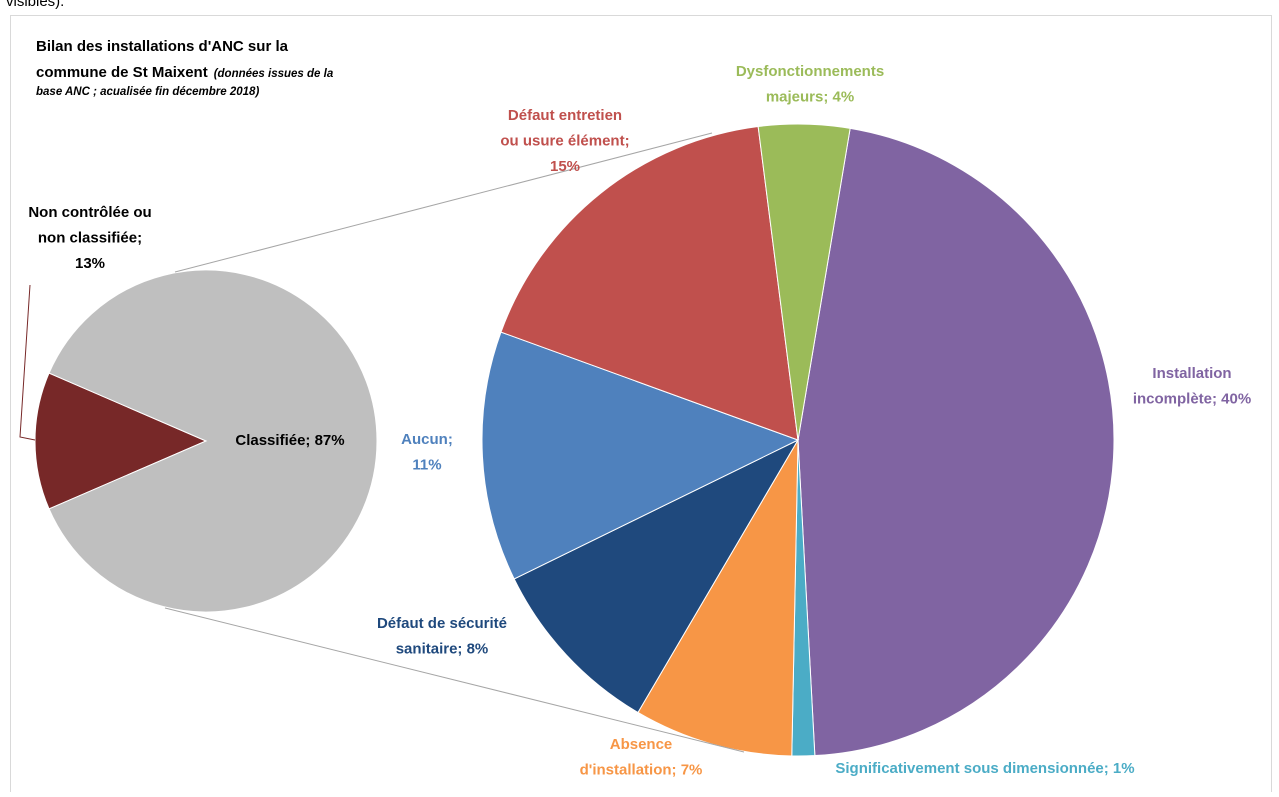 Image resolution: width=1279 pixels, height=797 pixels. I want to click on data-label: sanitaire; 8%, so click(442, 648).